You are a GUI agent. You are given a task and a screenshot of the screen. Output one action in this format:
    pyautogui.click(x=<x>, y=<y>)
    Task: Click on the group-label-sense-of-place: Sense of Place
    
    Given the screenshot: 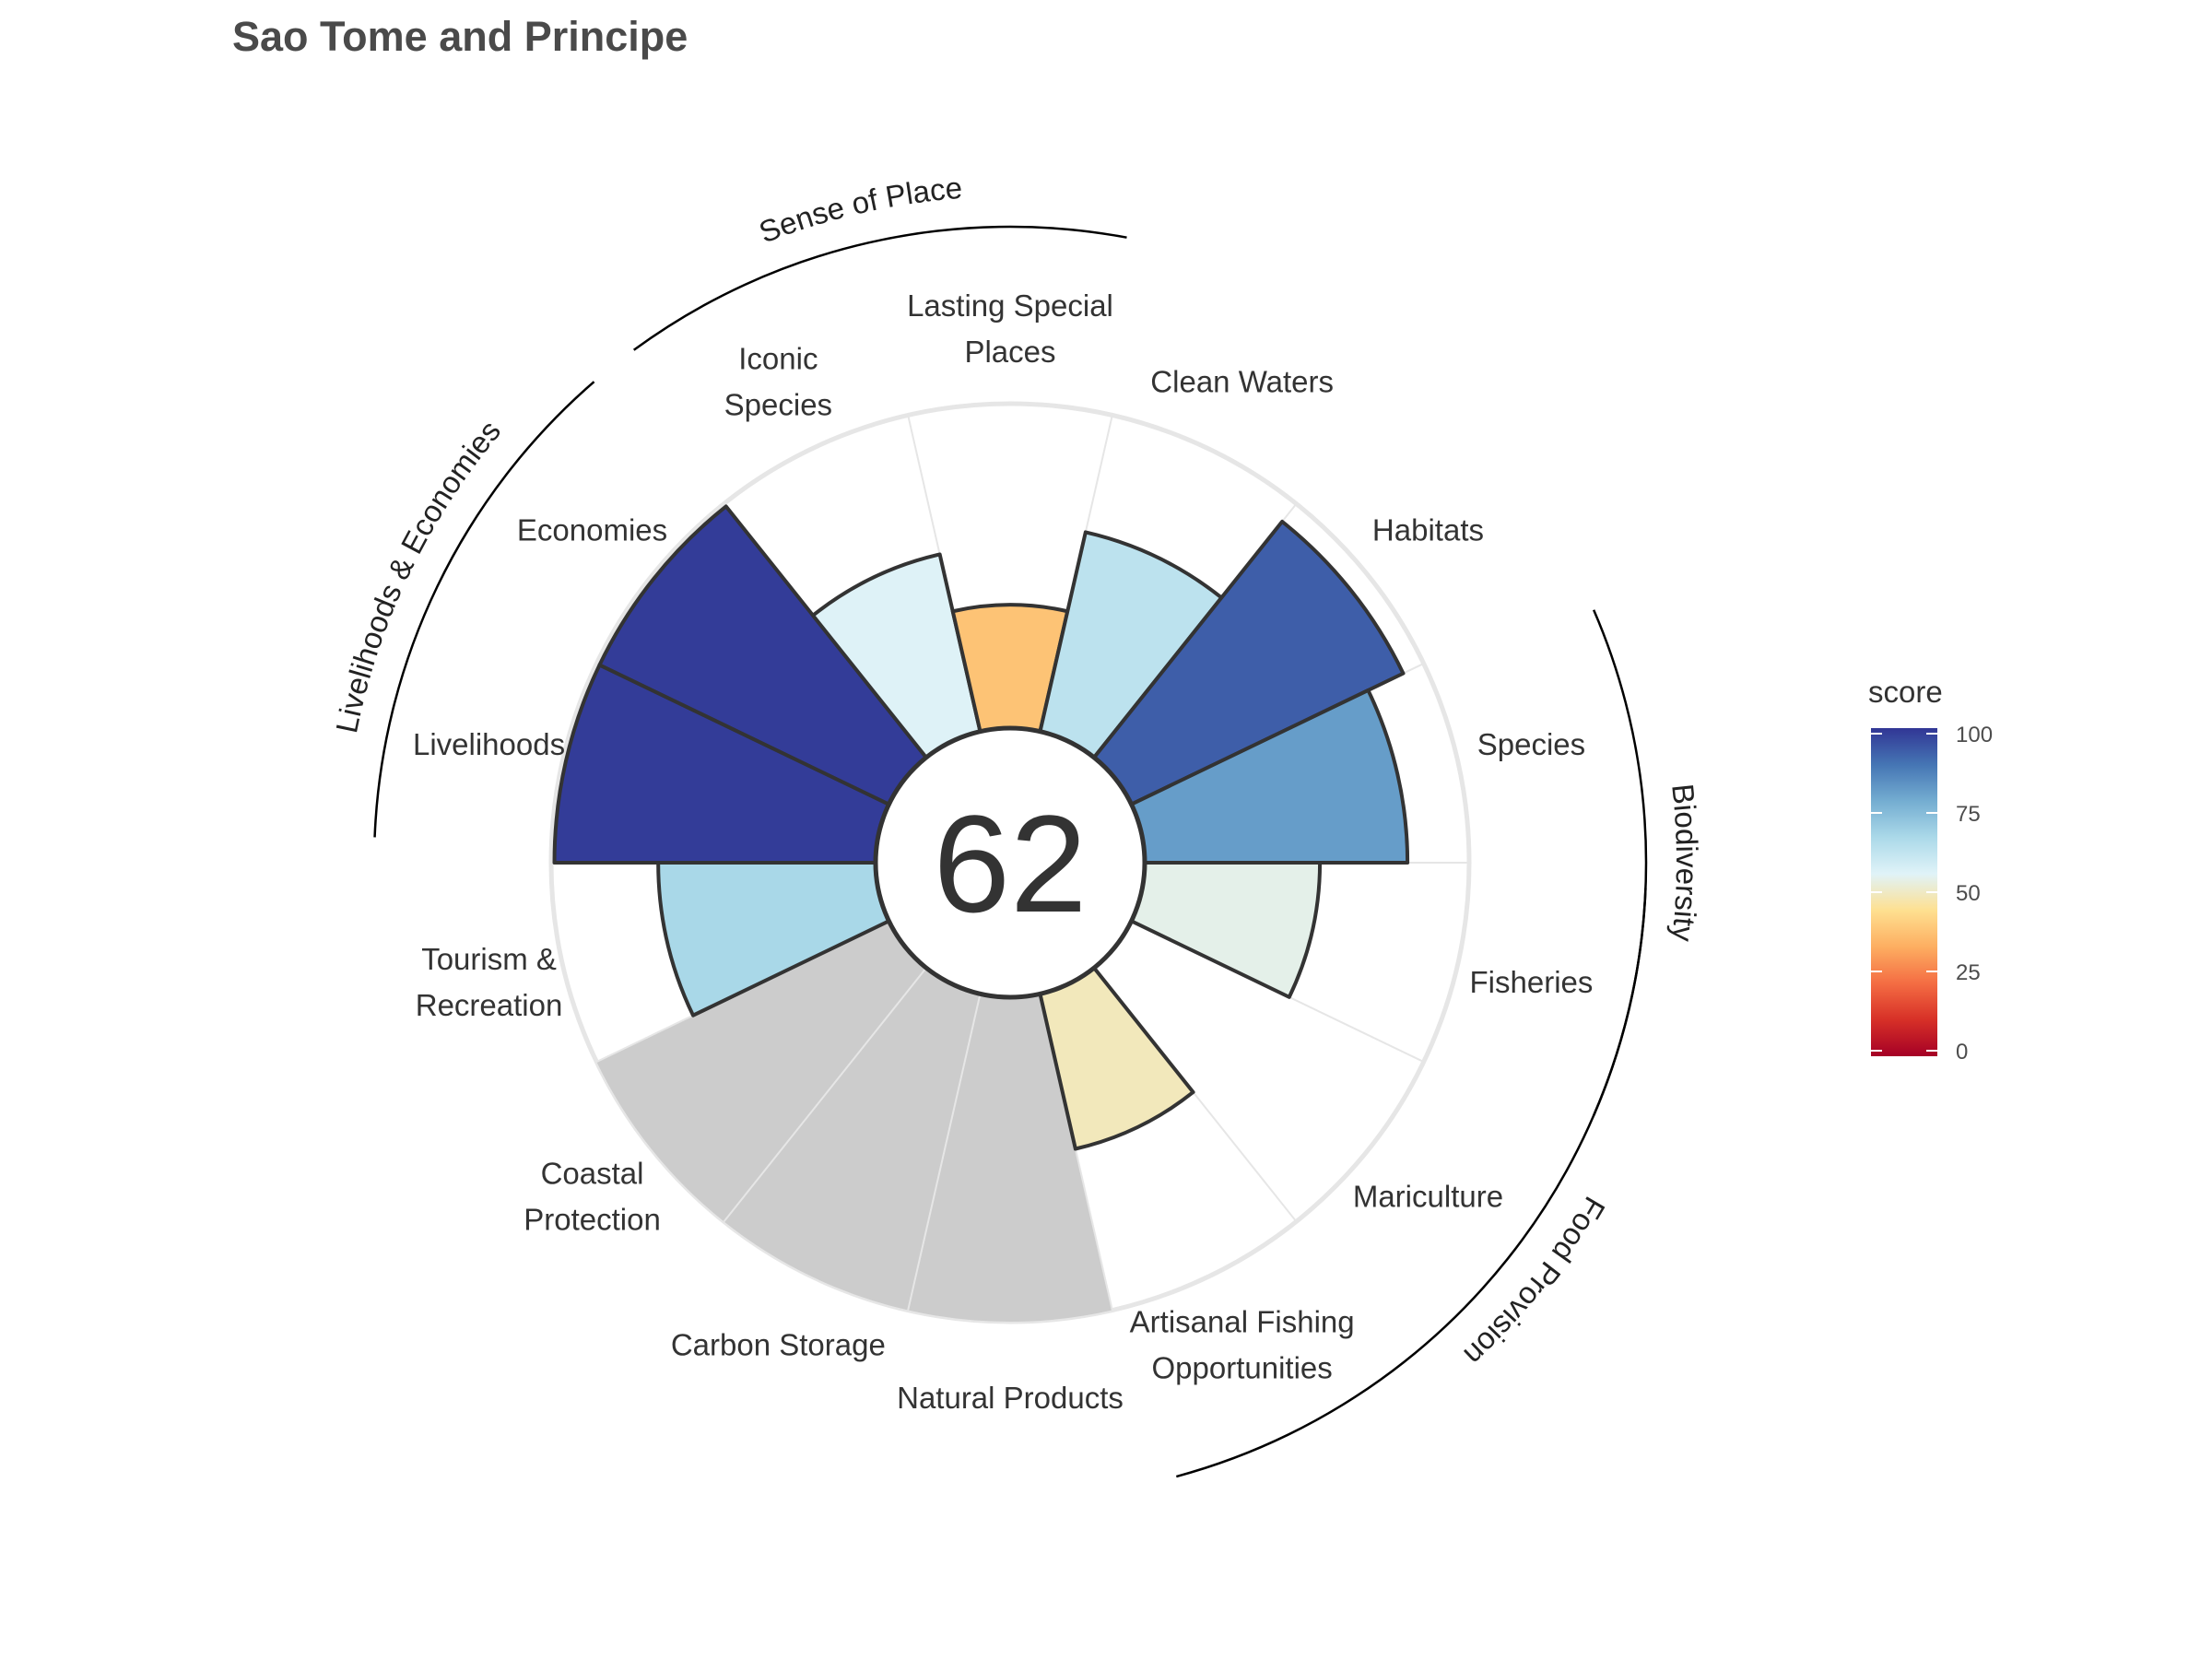 What is the action you would take?
    pyautogui.click(x=859, y=210)
    